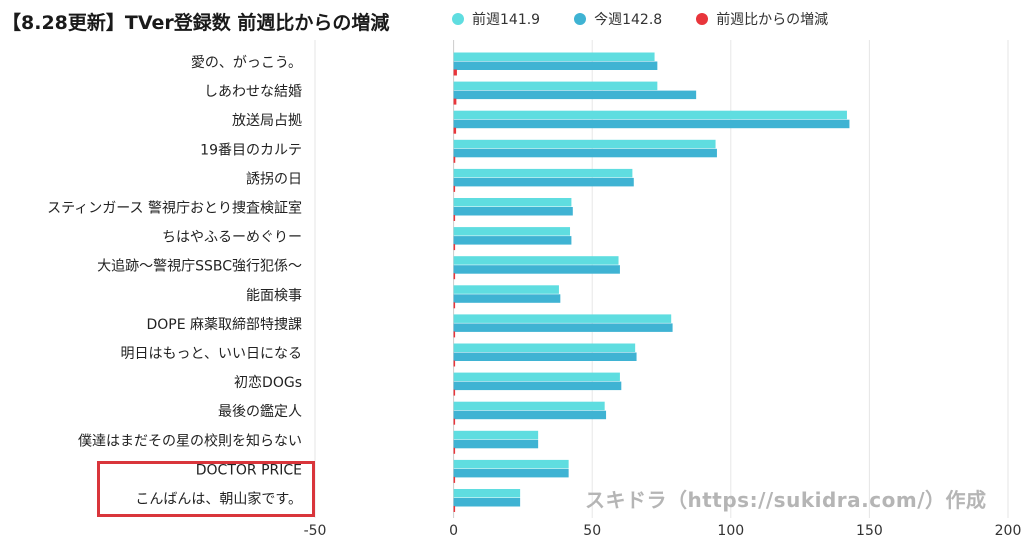 This screenshot has width=1024, height=538. I want to click on category-label: 明日はもっと、いい日になる, so click(211, 354).